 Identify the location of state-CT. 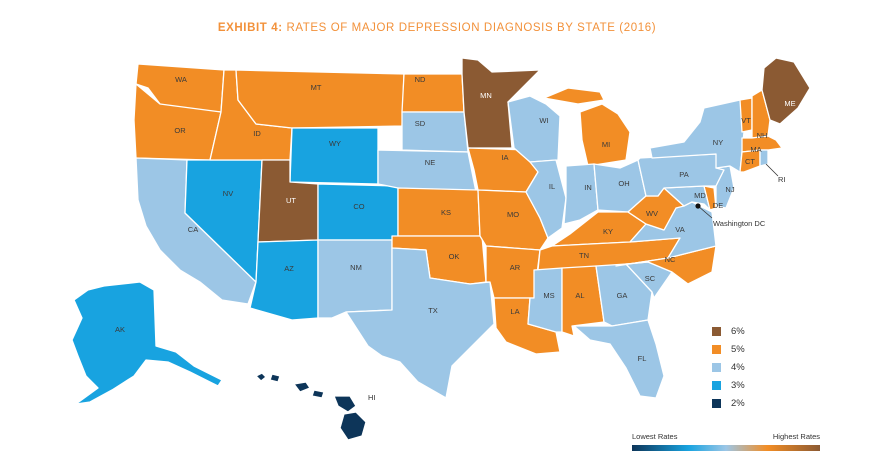
(750, 161).